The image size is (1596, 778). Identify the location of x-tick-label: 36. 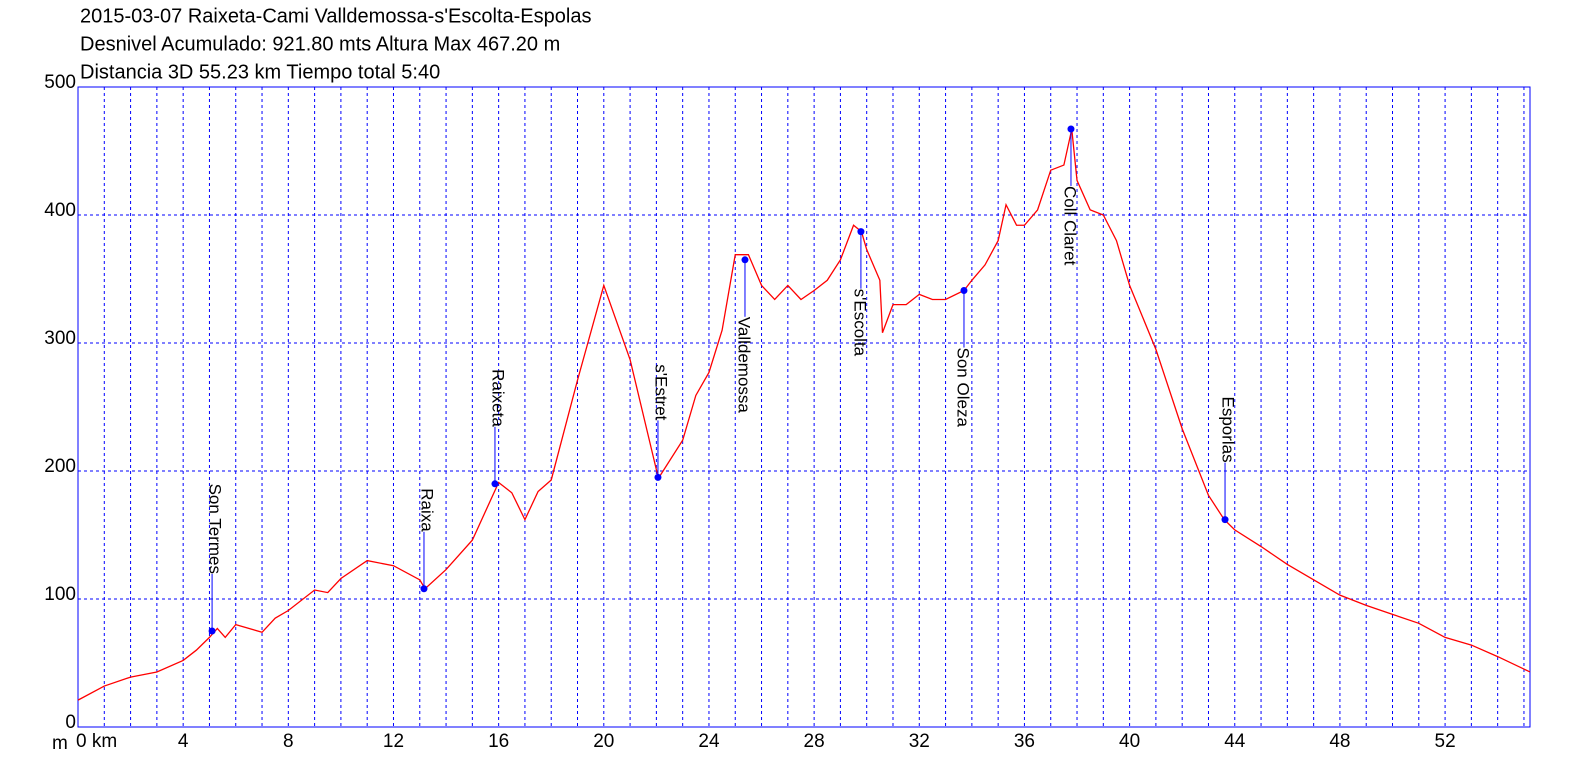
(1024, 741).